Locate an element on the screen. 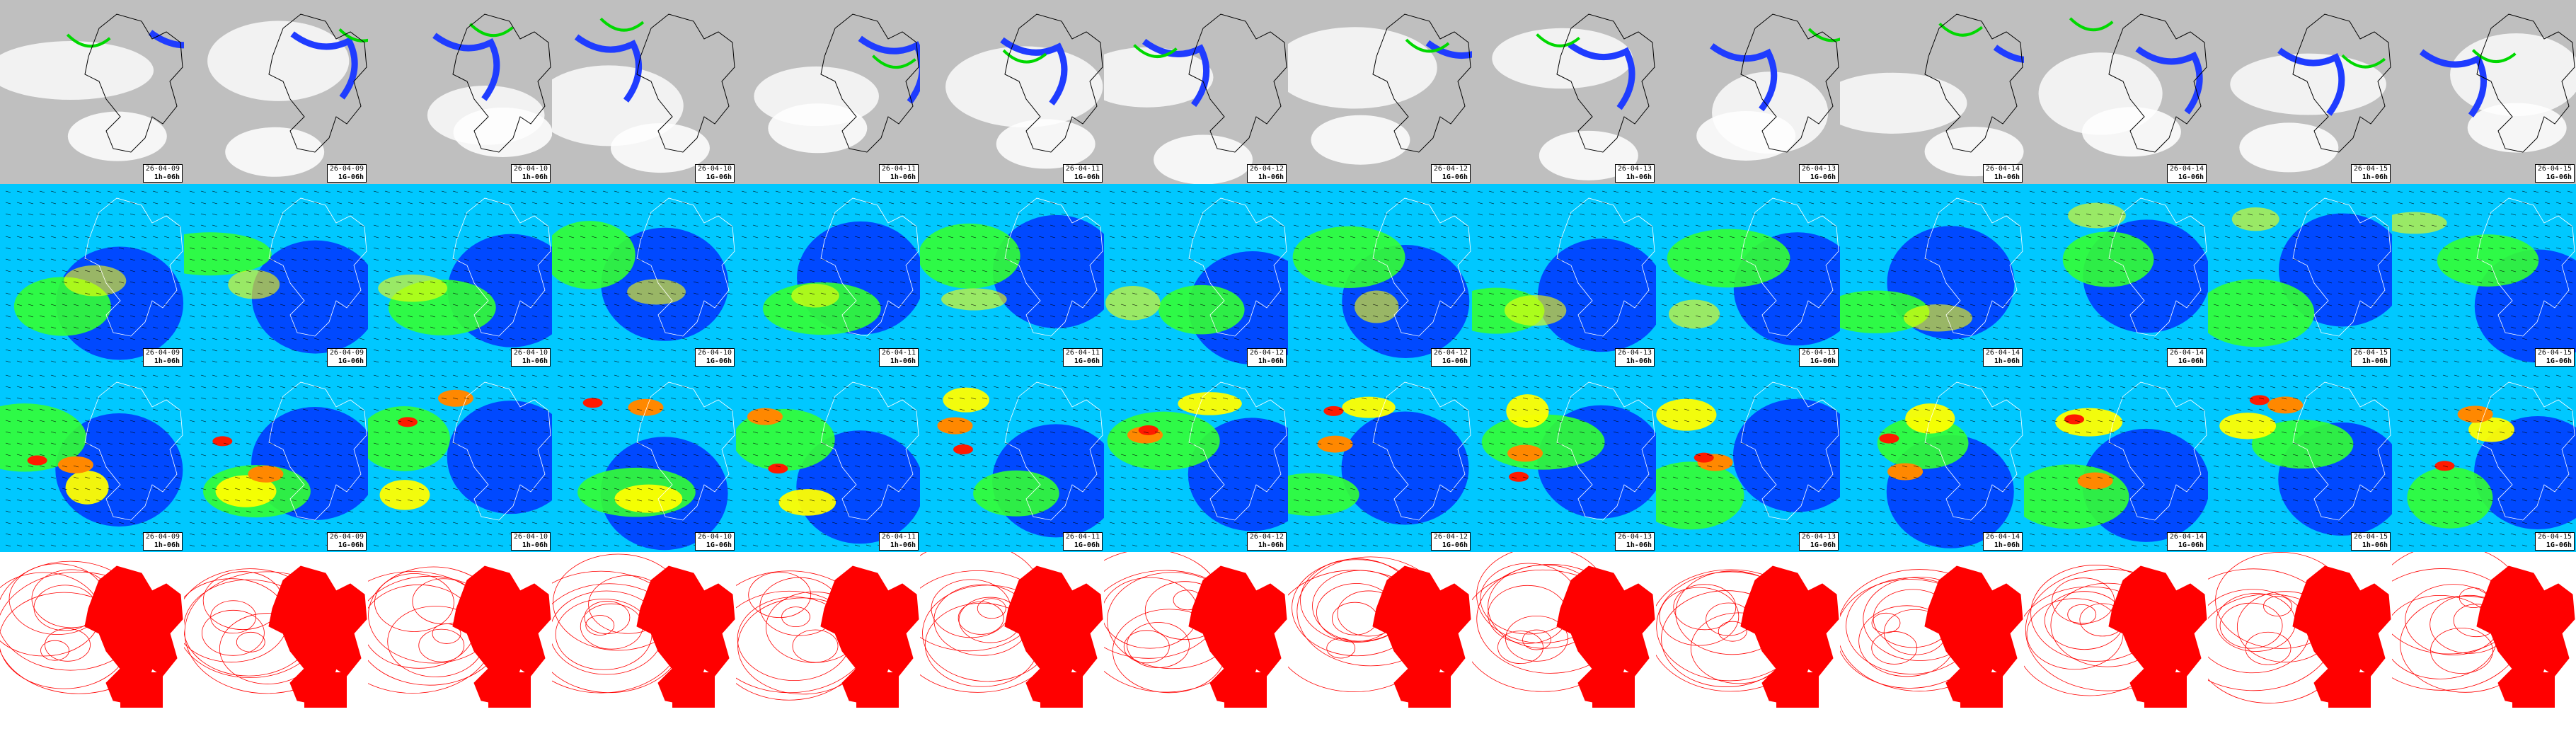 This screenshot has height=736, width=2576. timestamp-label: 26-04-11 1h-06h is located at coordinates (899, 357).